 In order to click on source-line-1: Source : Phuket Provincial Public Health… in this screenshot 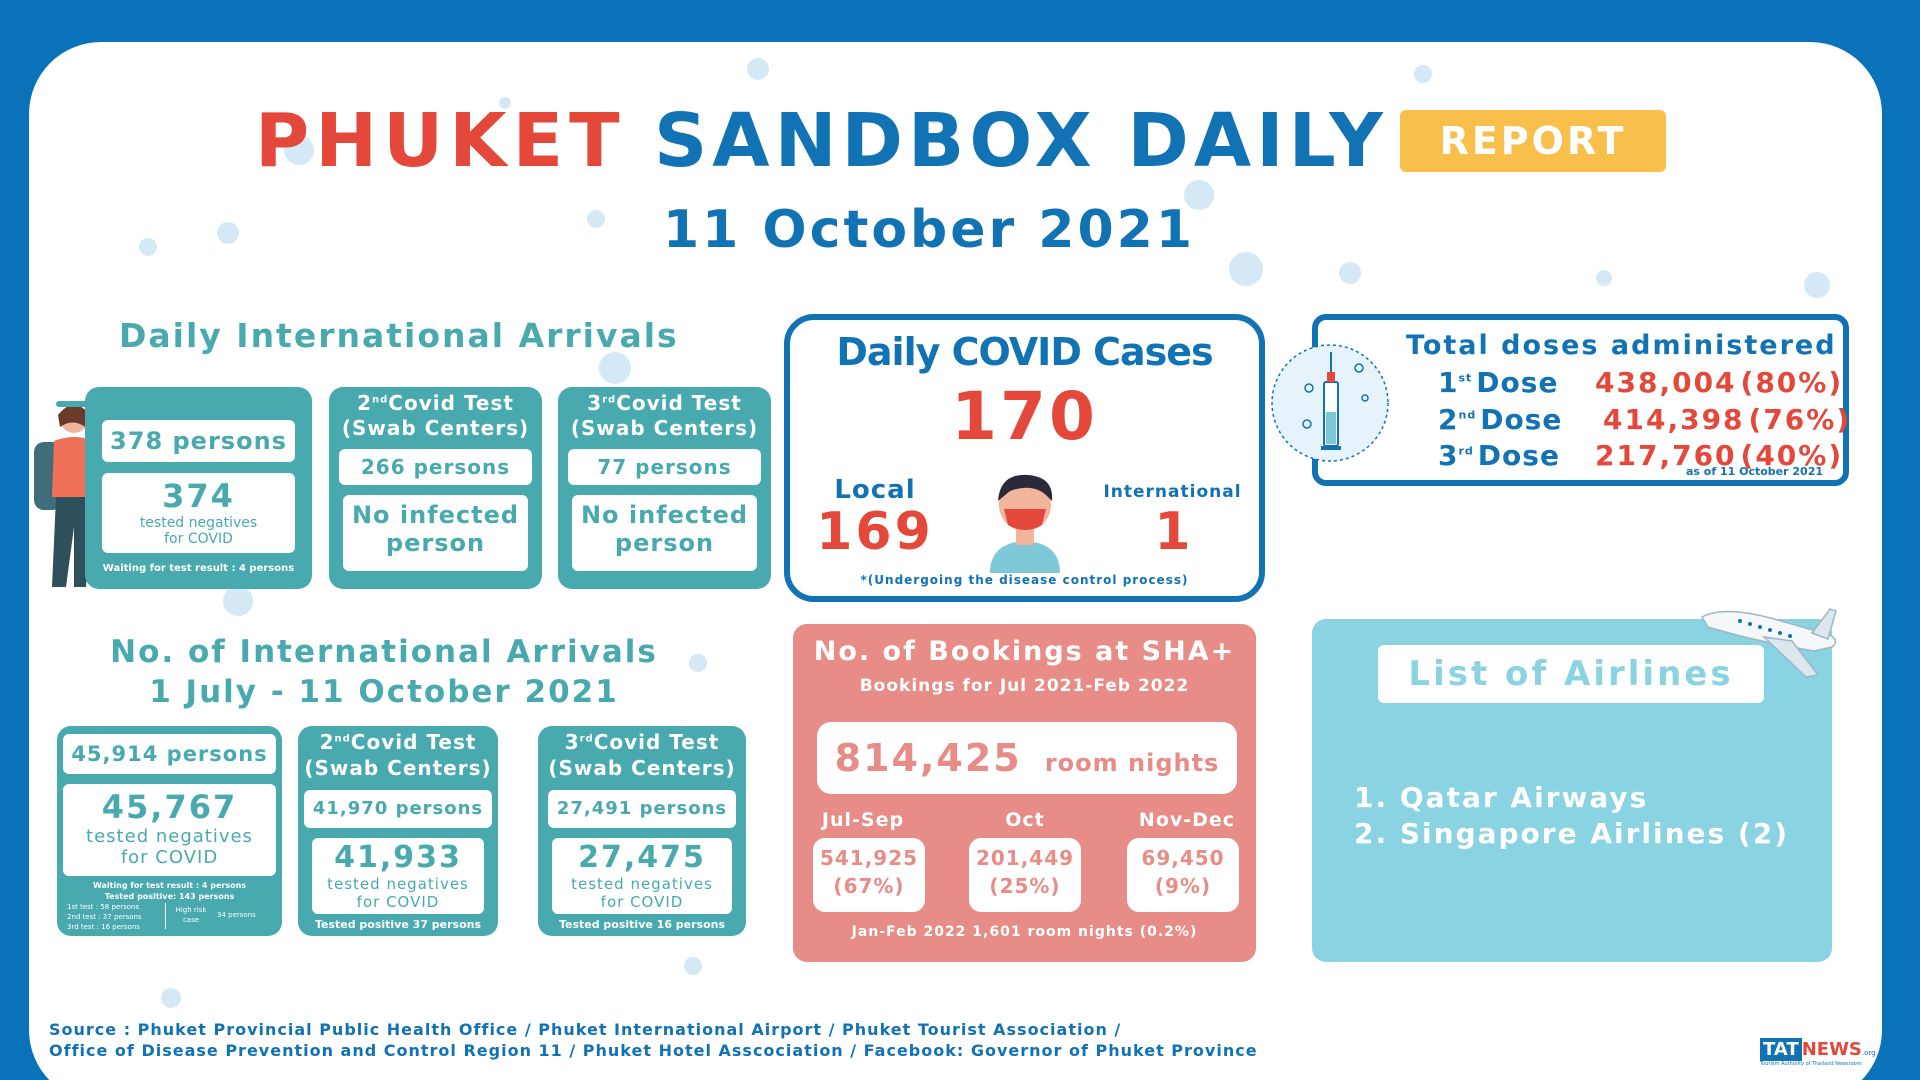, I will do `click(585, 1029)`.